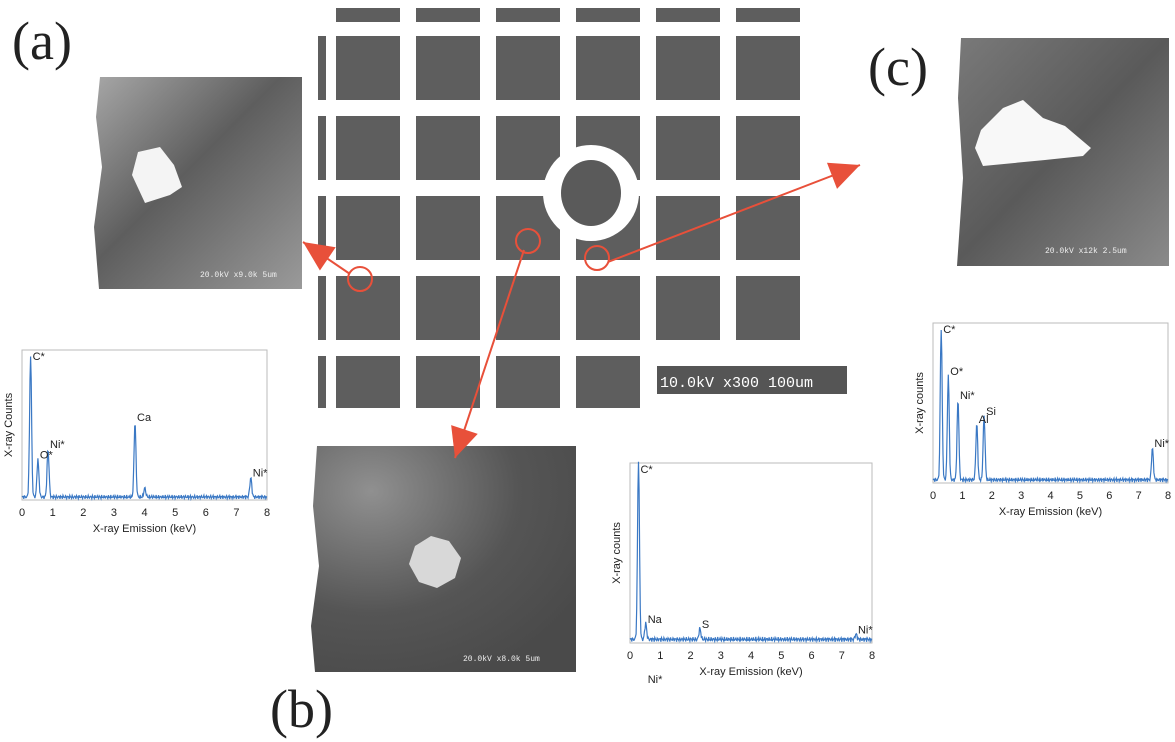 Image resolution: width=1175 pixels, height=742 pixels. Describe the element at coordinates (157, 175) in the screenshot. I see `particle-a` at that location.